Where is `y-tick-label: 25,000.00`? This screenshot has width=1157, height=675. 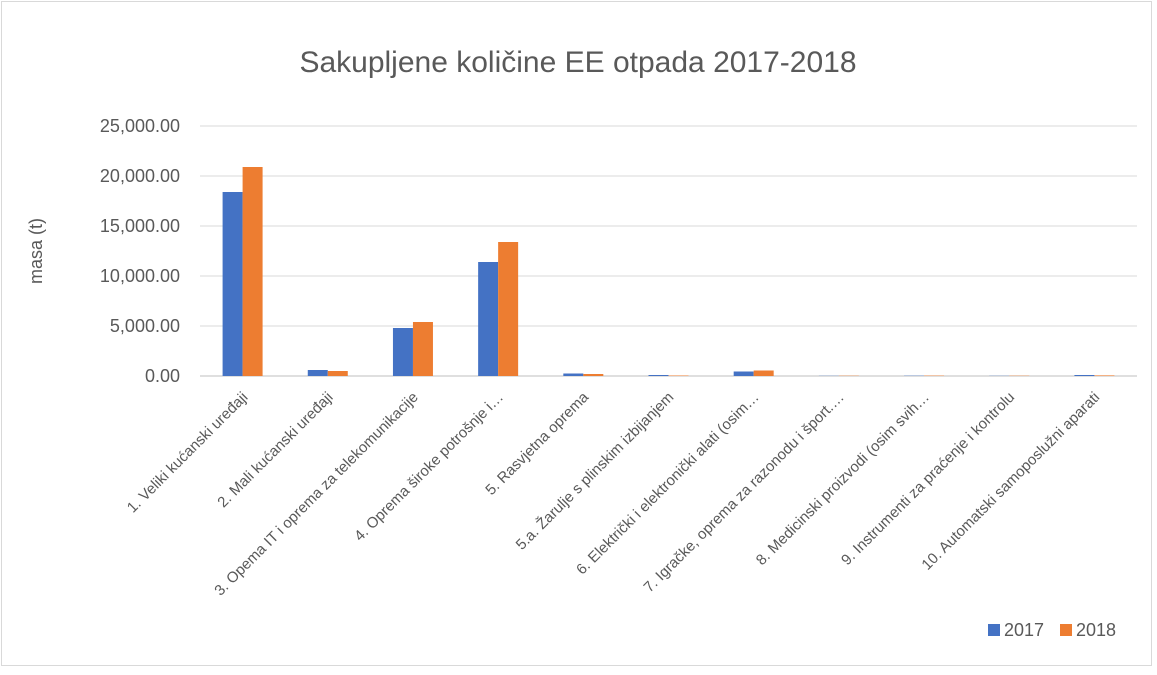
y-tick-label: 25,000.00 is located at coordinates (140, 126).